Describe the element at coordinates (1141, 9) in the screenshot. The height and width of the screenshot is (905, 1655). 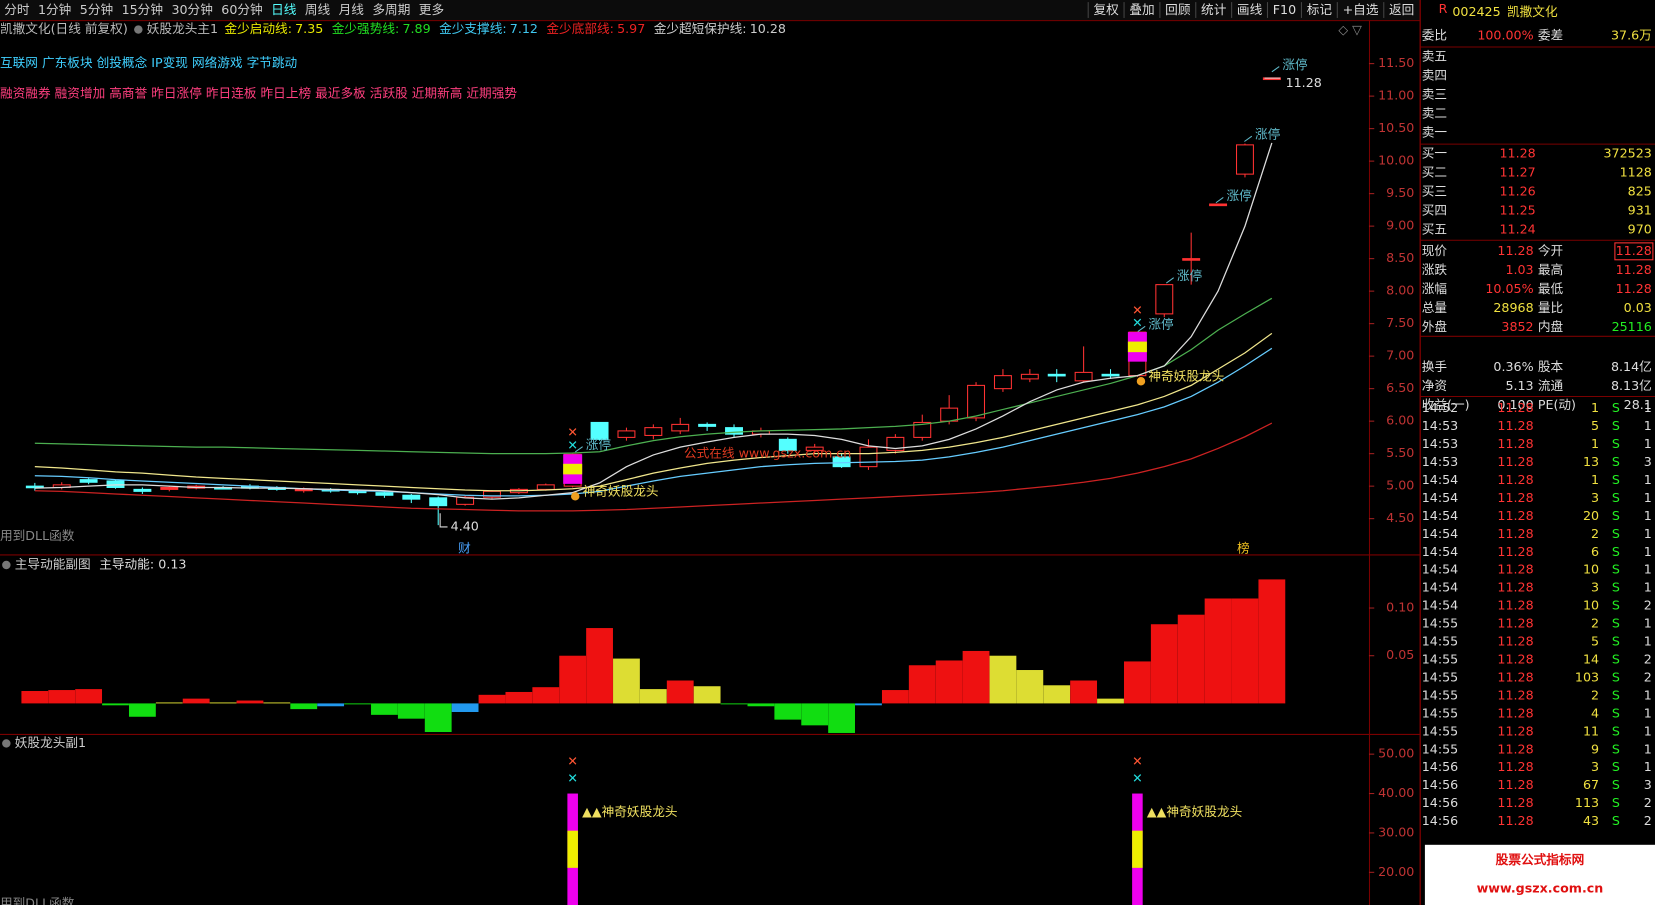
I see `toolbar-button: 叠加` at that location.